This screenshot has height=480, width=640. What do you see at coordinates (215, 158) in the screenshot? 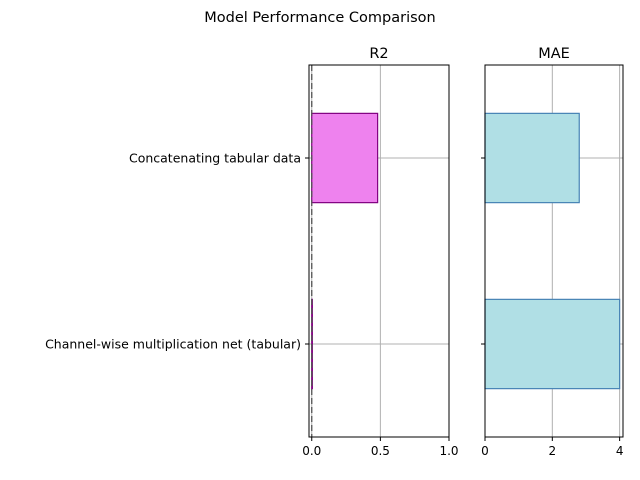
I see `category-label: Concatenating tabular data` at bounding box center [215, 158].